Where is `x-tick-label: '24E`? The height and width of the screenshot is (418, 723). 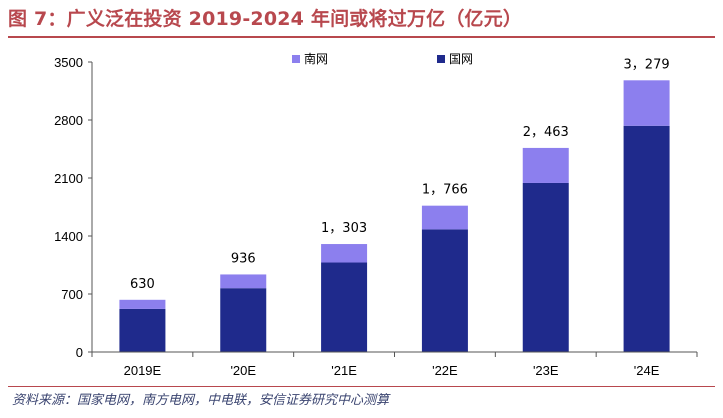
x-tick-label: '24E is located at coordinates (647, 370).